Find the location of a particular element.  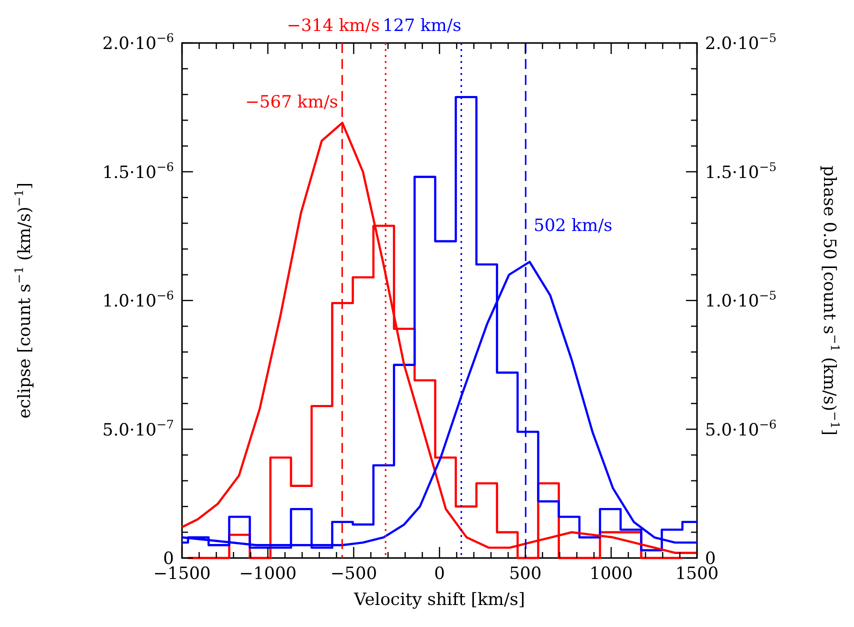

ref-line-label: 127 km/s is located at coordinates (422, 26).